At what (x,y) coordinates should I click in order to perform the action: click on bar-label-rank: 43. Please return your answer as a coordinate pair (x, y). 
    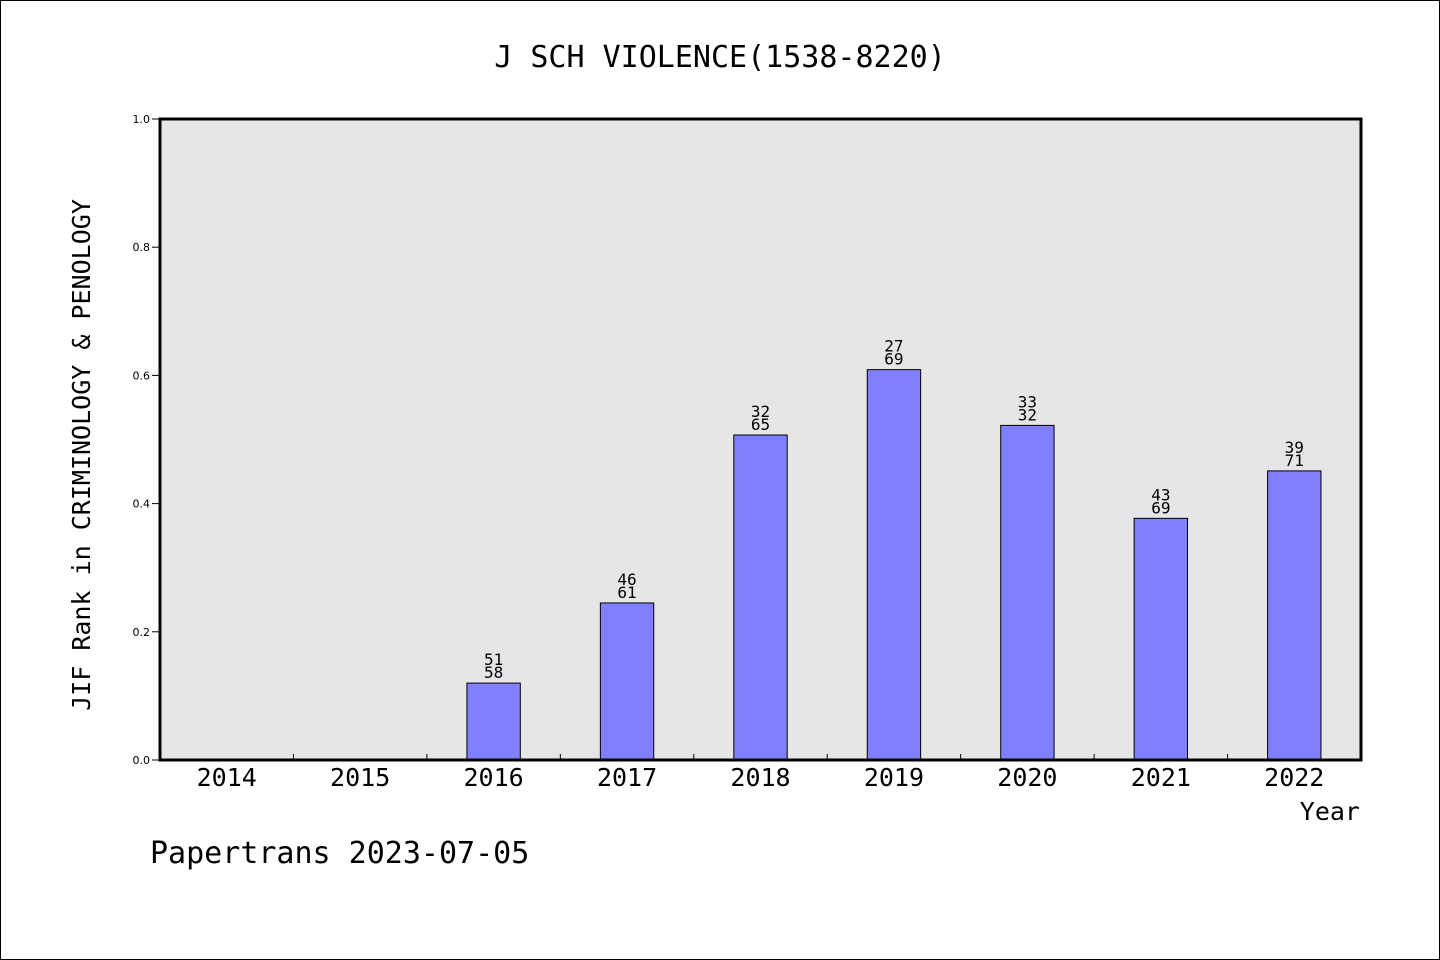
    Looking at the image, I should click on (1160, 494).